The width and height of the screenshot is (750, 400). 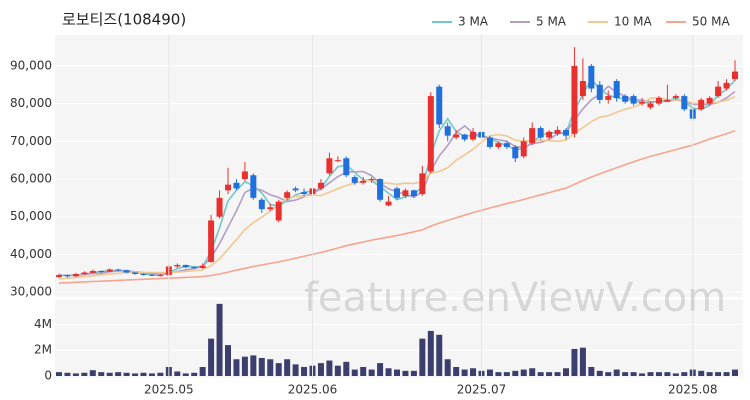 What do you see at coordinates (482, 390) in the screenshot?
I see `x-tick-label: 2025.07` at bounding box center [482, 390].